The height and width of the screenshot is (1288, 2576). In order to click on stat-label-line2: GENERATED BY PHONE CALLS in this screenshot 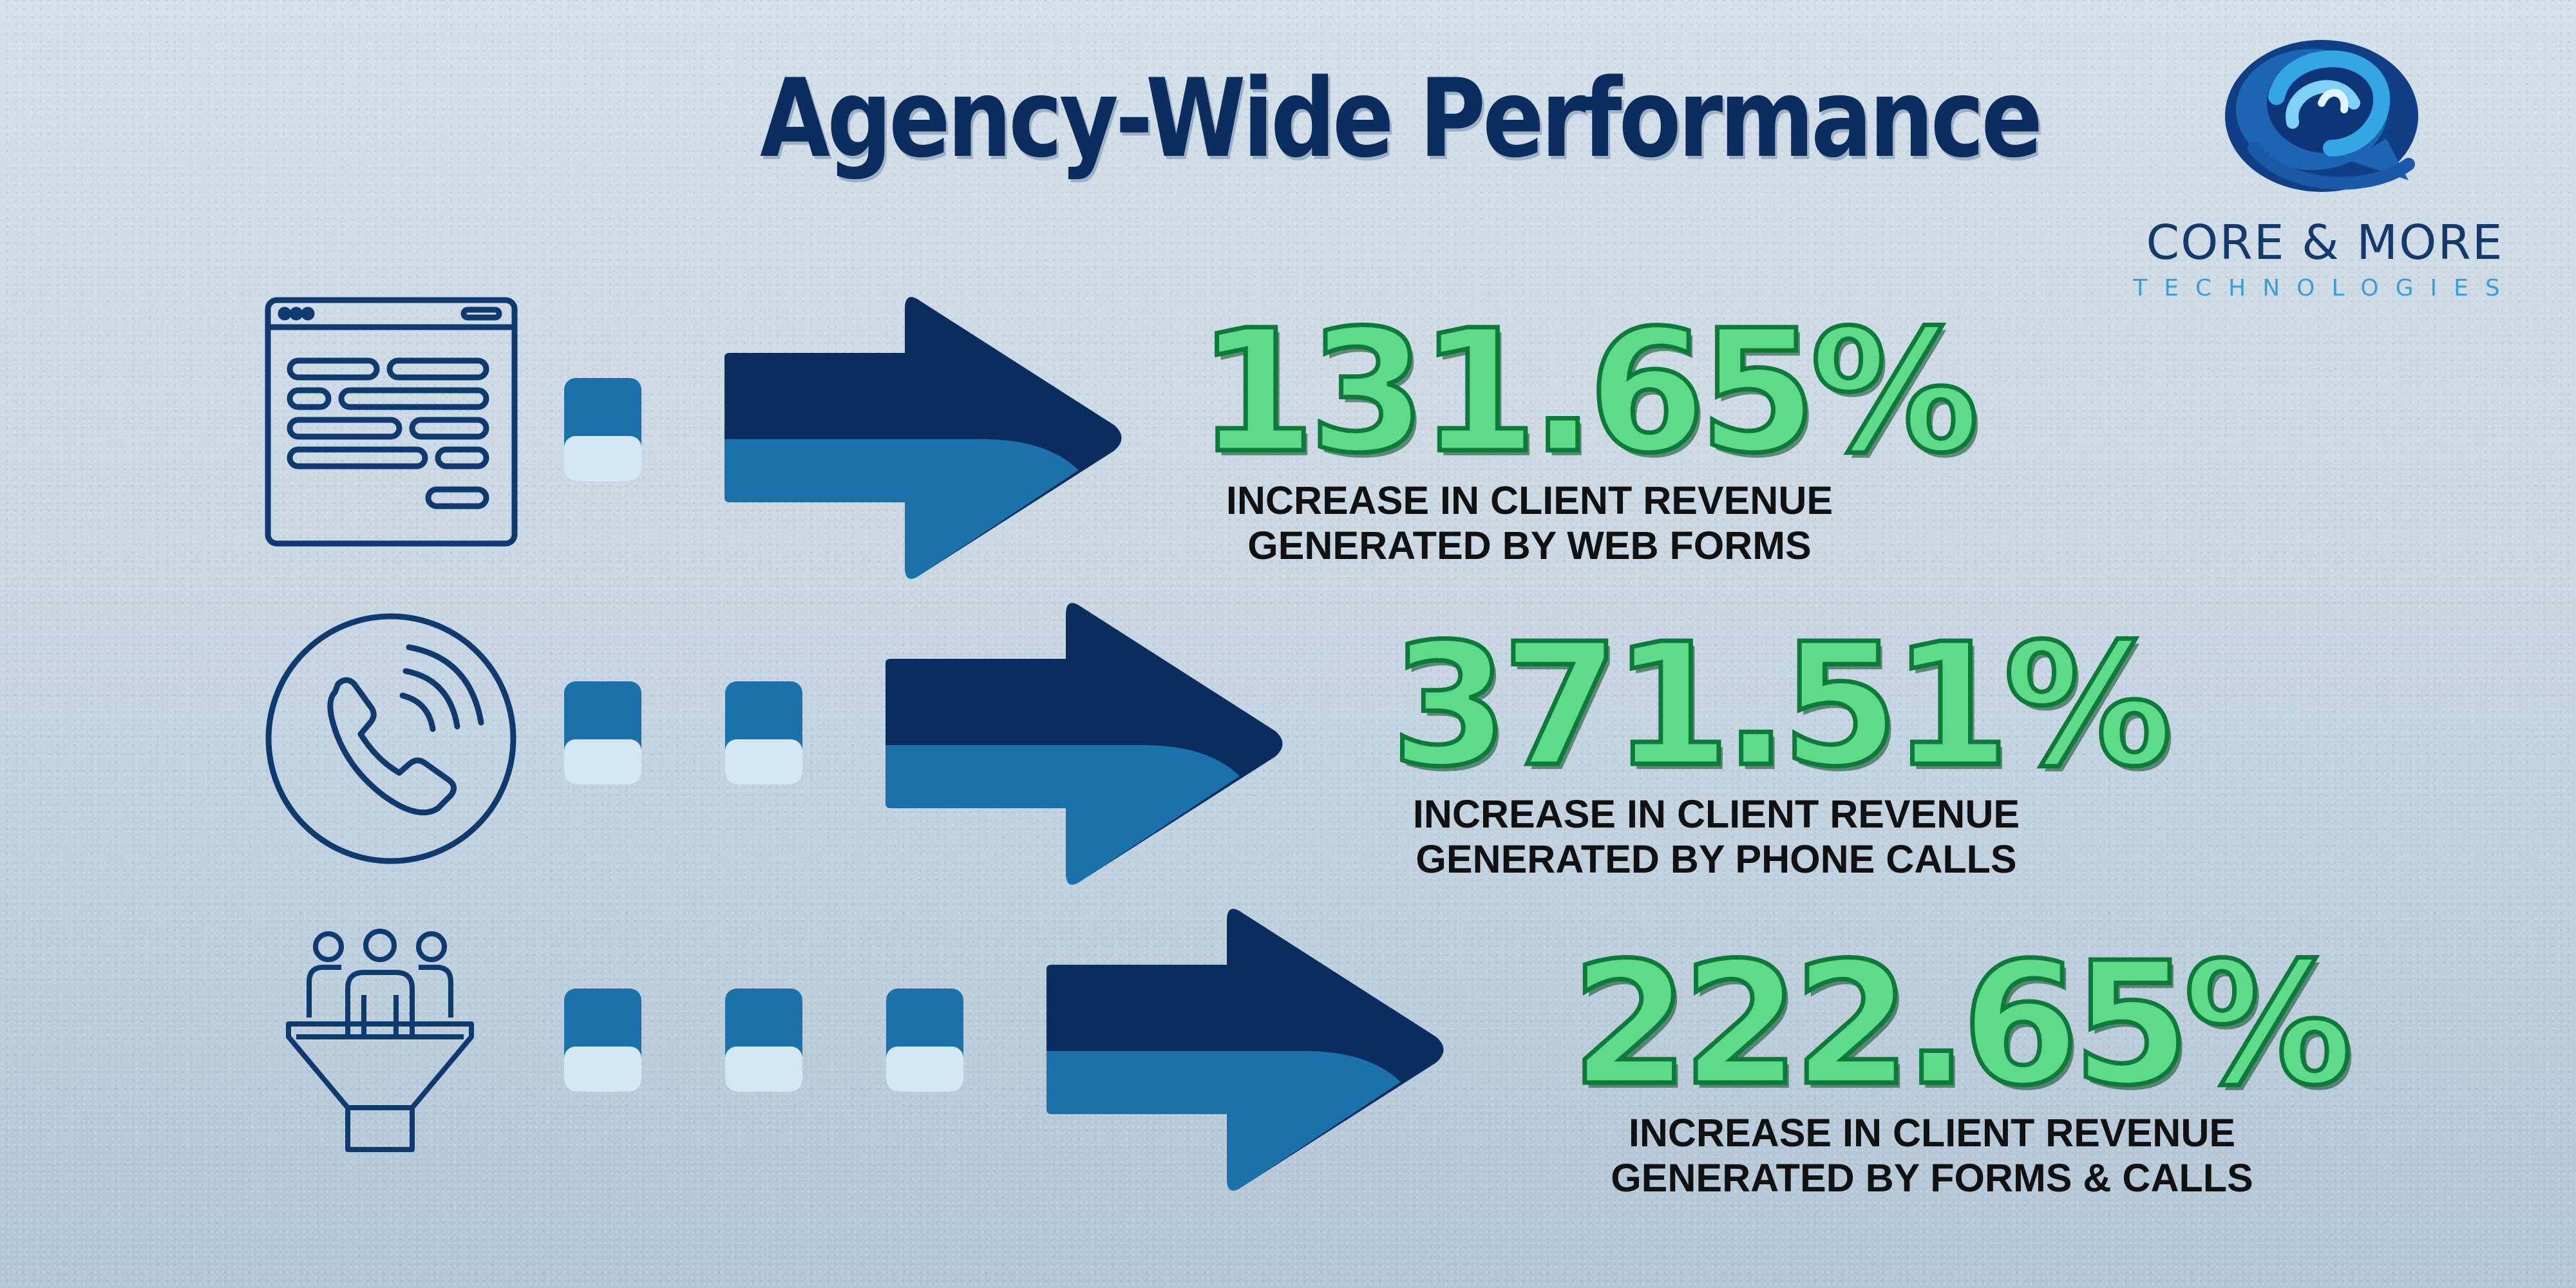, I will do `click(1717, 859)`.